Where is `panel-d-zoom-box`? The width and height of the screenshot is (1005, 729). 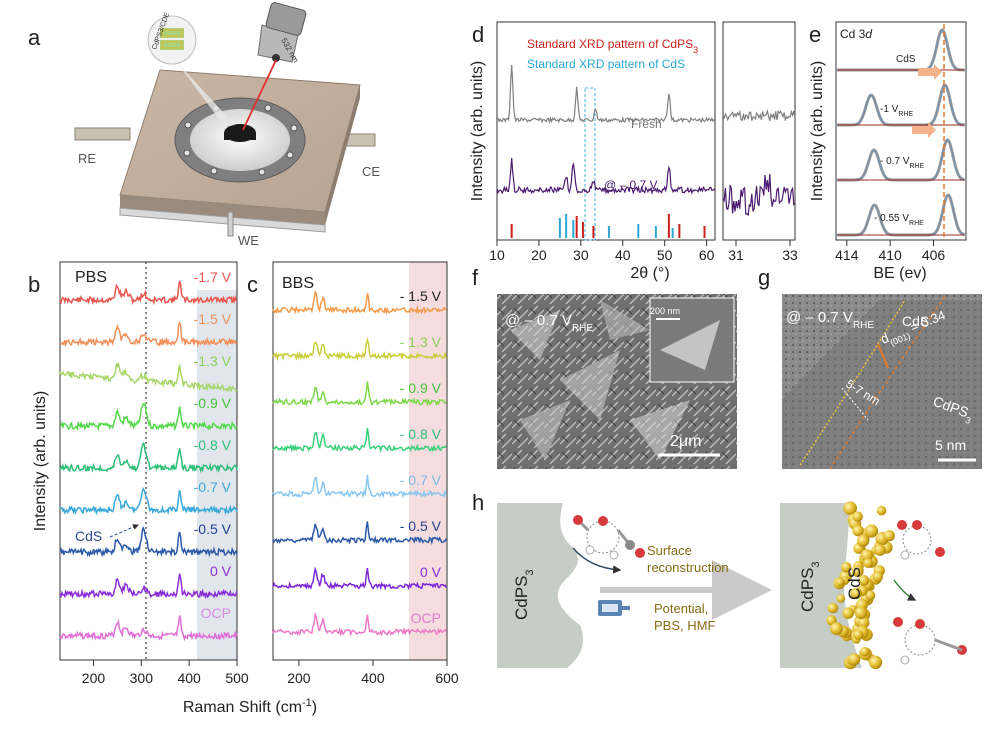
panel-d-zoom-box is located at coordinates (590, 164).